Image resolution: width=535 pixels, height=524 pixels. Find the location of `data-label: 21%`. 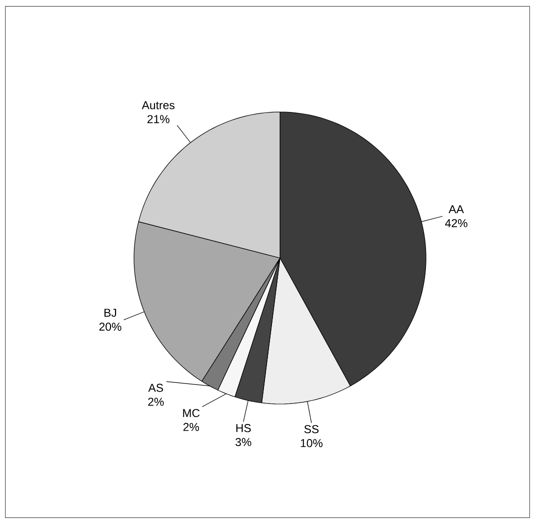

data-label: 21% is located at coordinates (158, 119).